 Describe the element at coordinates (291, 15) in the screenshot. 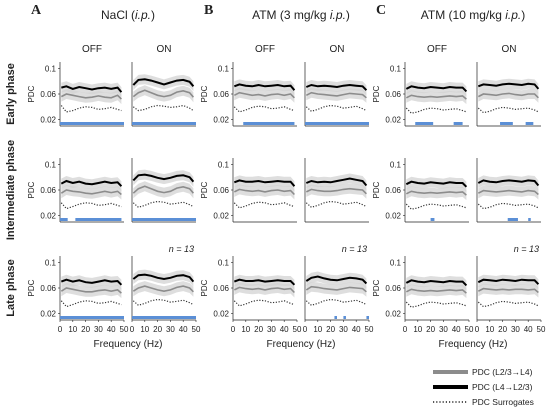

I see `column-title-text: ATM (3 mg/kg` at that location.